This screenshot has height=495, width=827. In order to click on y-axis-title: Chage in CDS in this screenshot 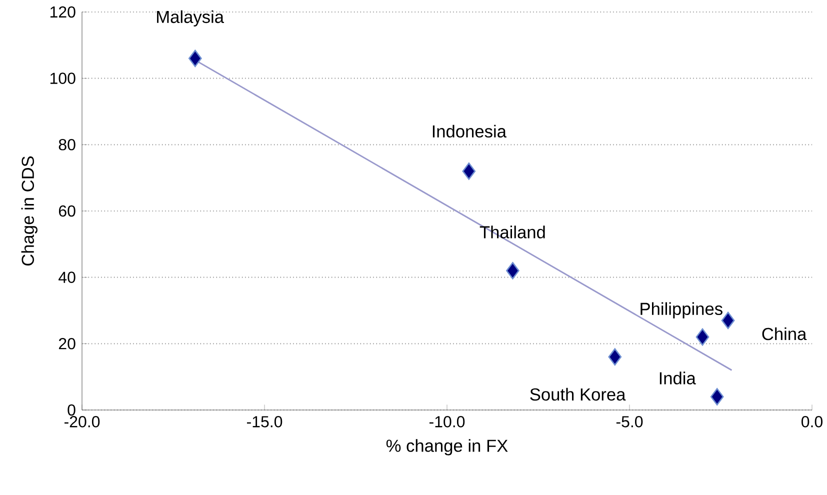, I will do `click(29, 211)`.